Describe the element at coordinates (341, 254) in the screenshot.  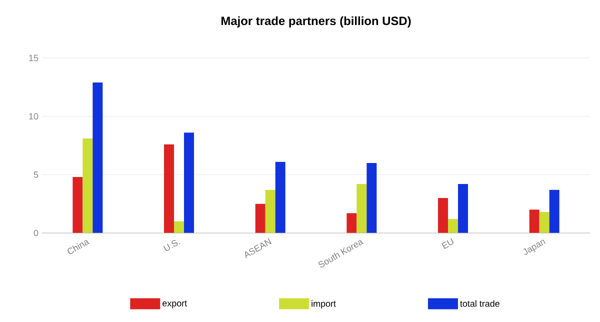
I see `x-tick-label: South Korea` at that location.